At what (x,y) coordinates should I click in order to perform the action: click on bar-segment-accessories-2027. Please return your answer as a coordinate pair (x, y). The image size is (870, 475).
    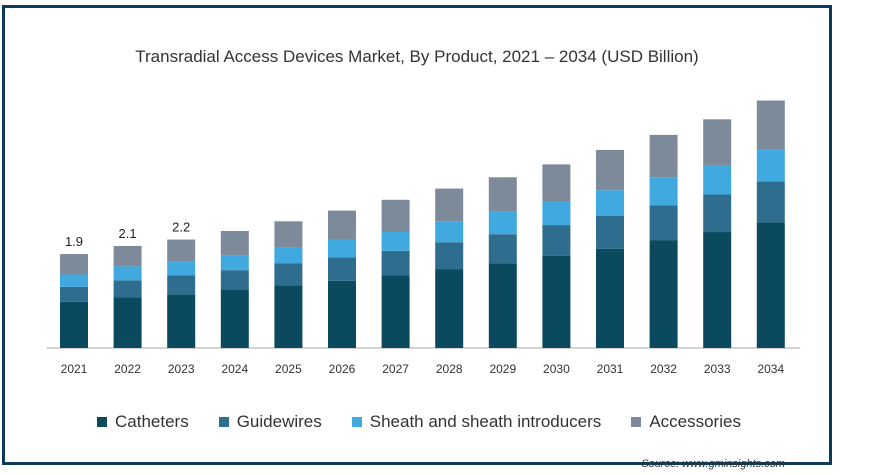
    Looking at the image, I should click on (395, 215).